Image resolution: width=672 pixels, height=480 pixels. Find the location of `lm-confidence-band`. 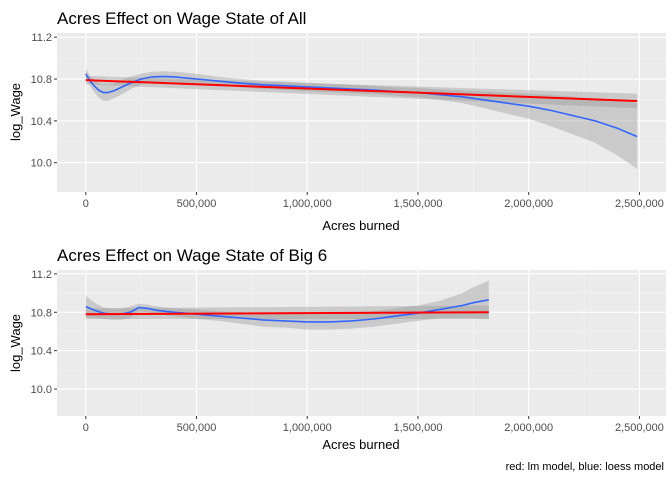

lm-confidence-band is located at coordinates (361, 92).